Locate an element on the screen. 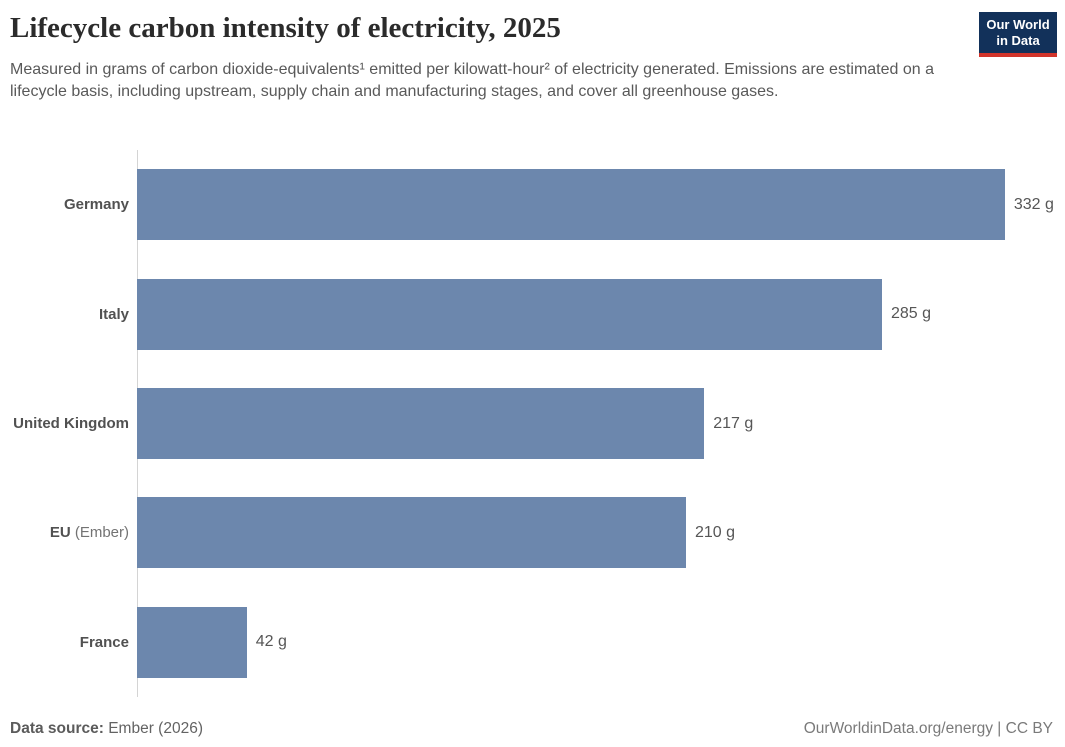  bar-row: United Kingdom 217 g is located at coordinates (532, 423).